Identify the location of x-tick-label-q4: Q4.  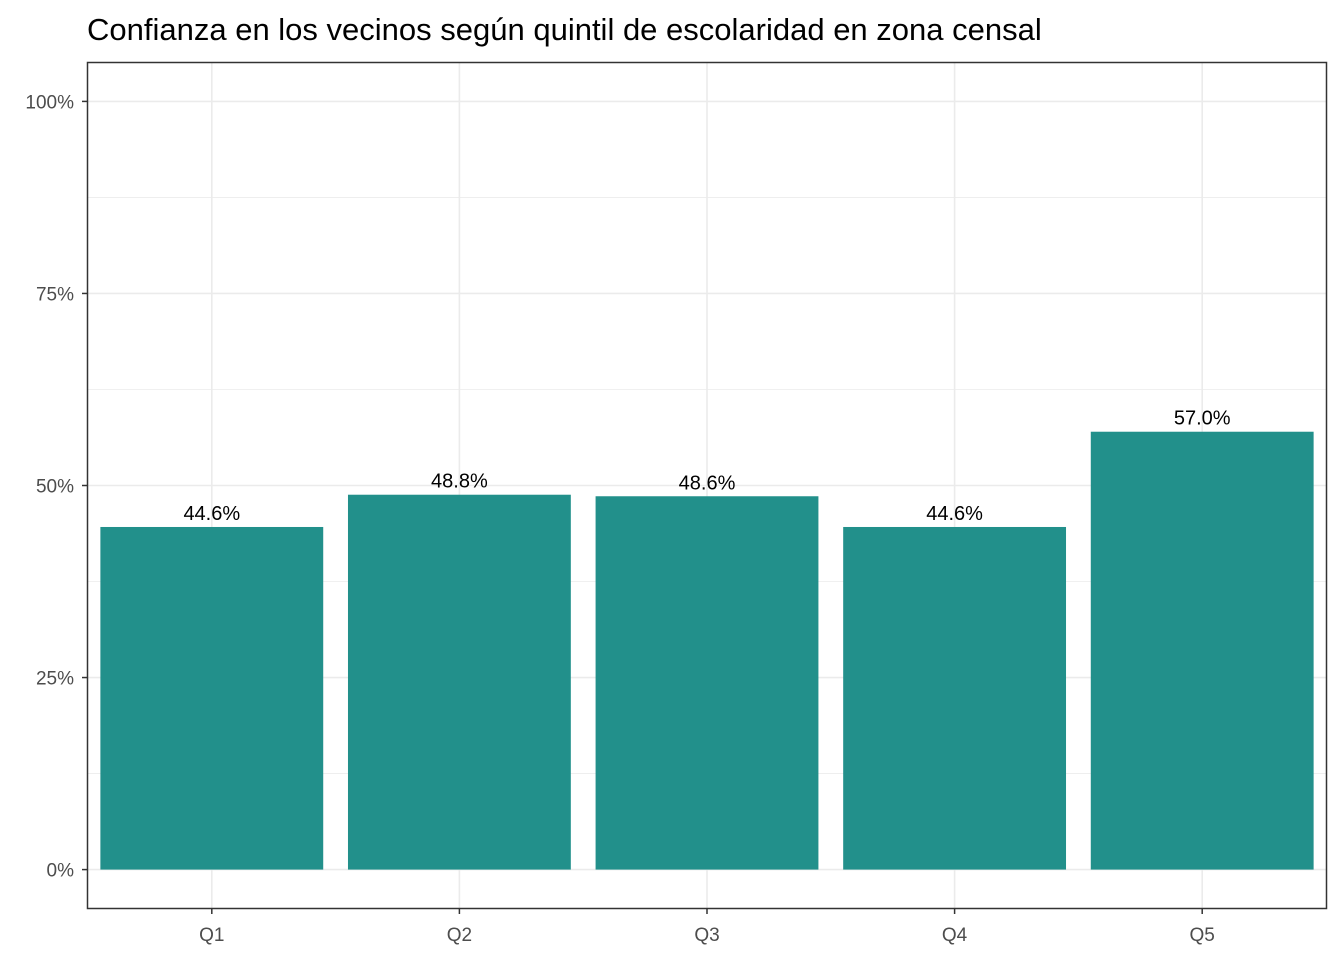
(955, 935).